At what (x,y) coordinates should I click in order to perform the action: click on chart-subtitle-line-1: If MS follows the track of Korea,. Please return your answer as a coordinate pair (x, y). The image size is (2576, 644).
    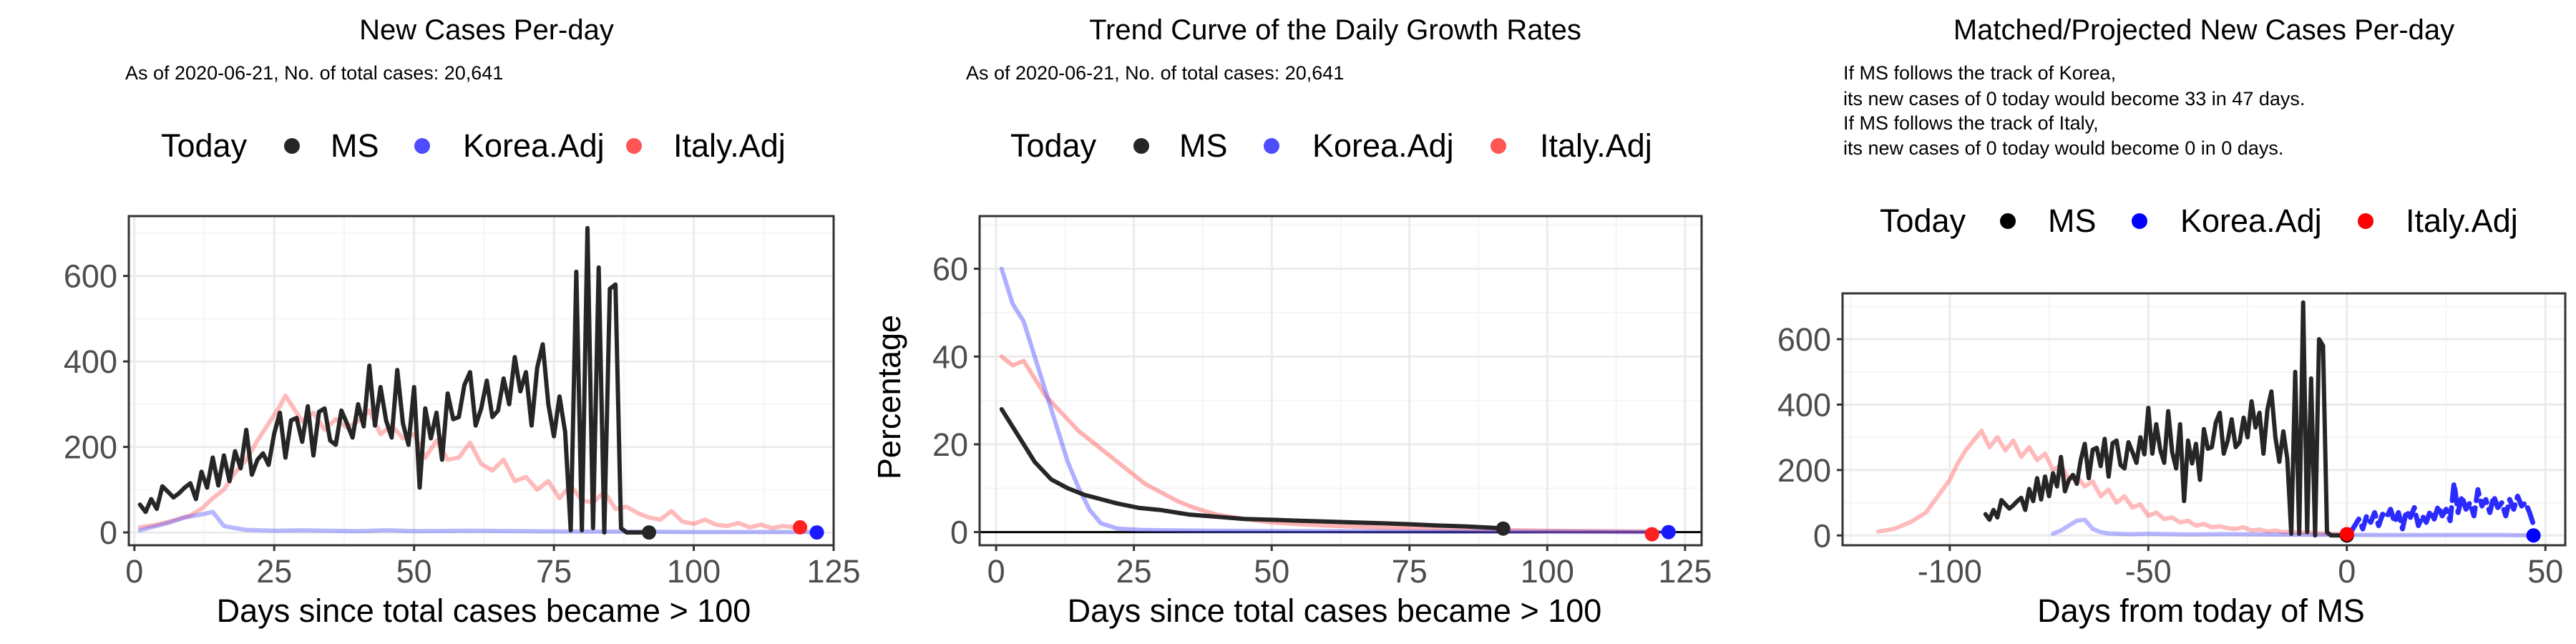
    Looking at the image, I should click on (1979, 73).